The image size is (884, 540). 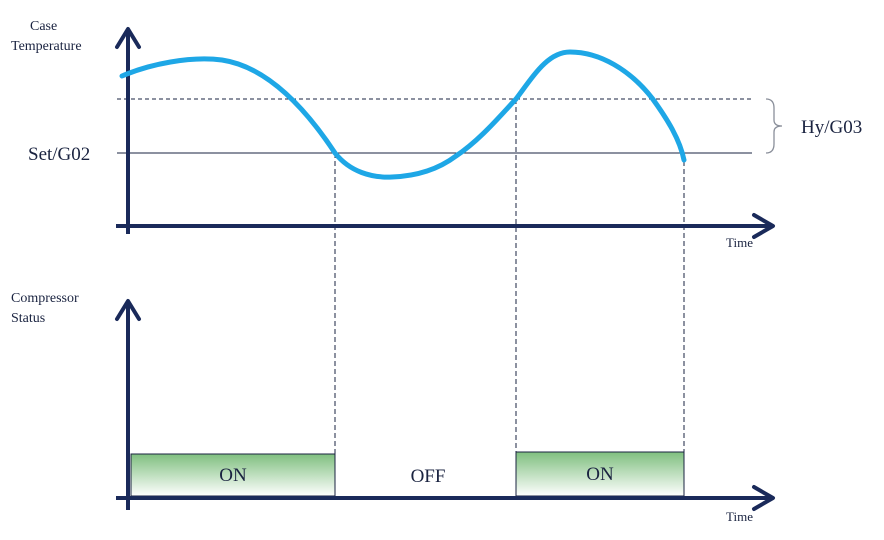 I want to click on top-x-arrow, so click(x=763, y=226).